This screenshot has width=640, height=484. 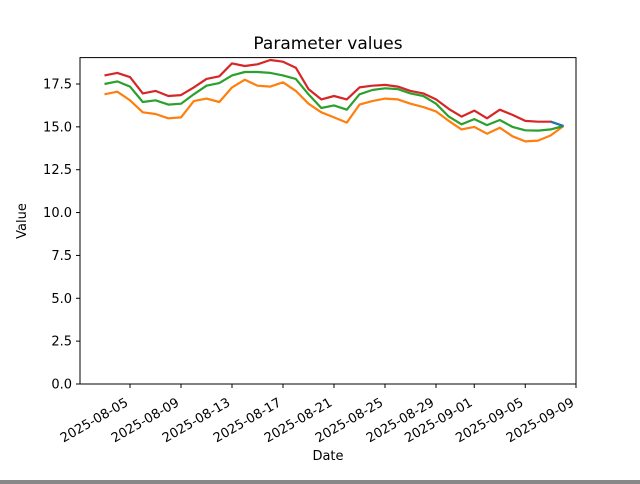 What do you see at coordinates (57, 84) in the screenshot?
I see `tick-label: 17.5` at bounding box center [57, 84].